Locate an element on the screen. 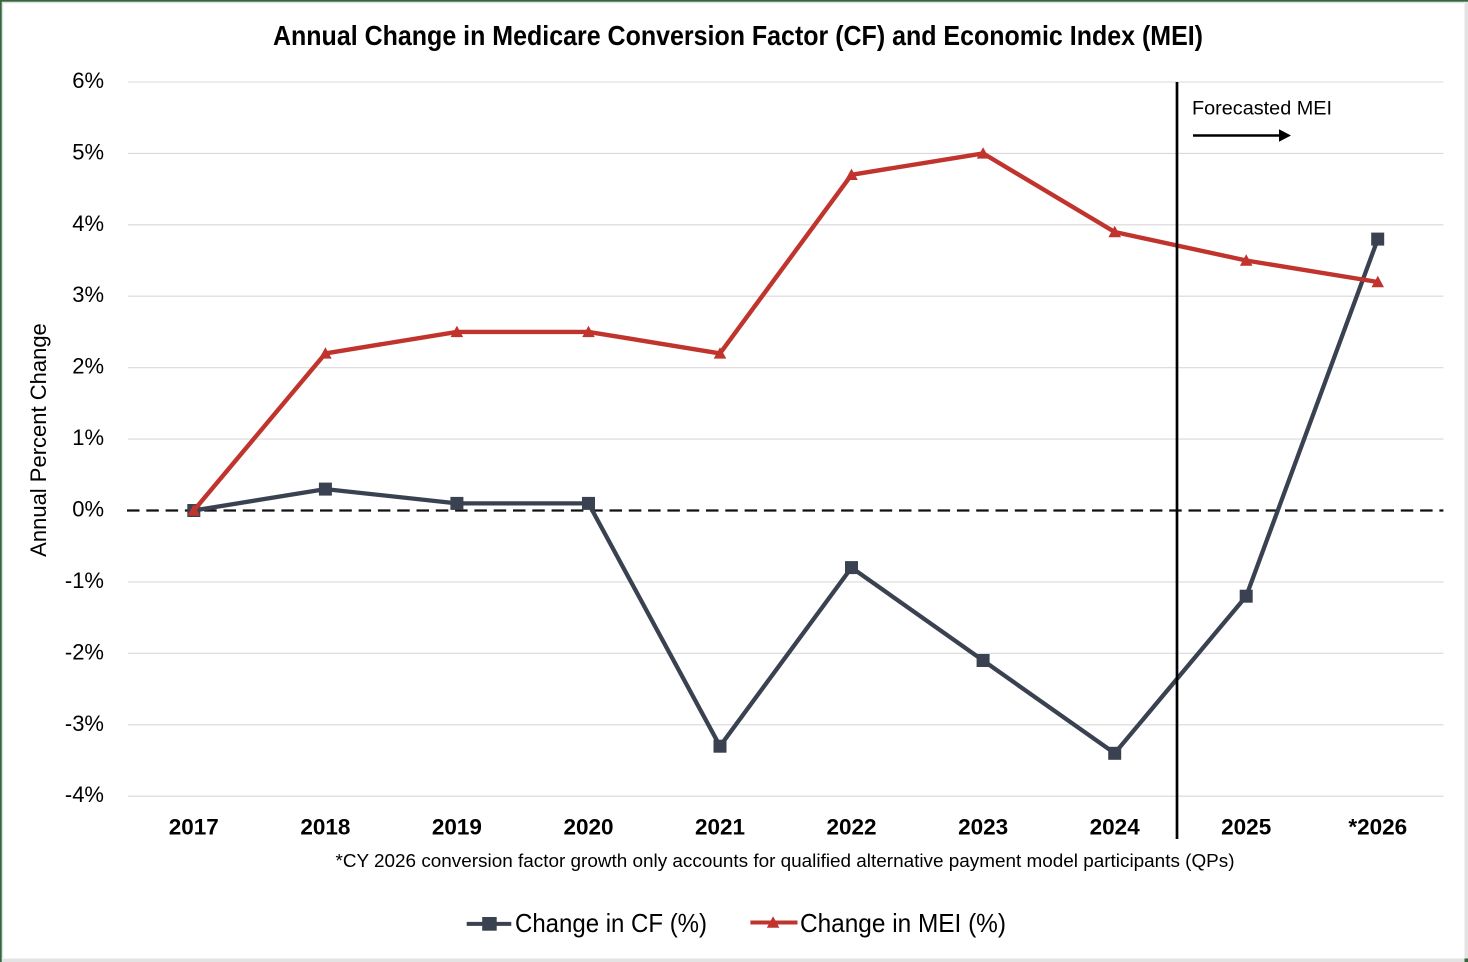  svg-text: 4% is located at coordinates (88, 223).